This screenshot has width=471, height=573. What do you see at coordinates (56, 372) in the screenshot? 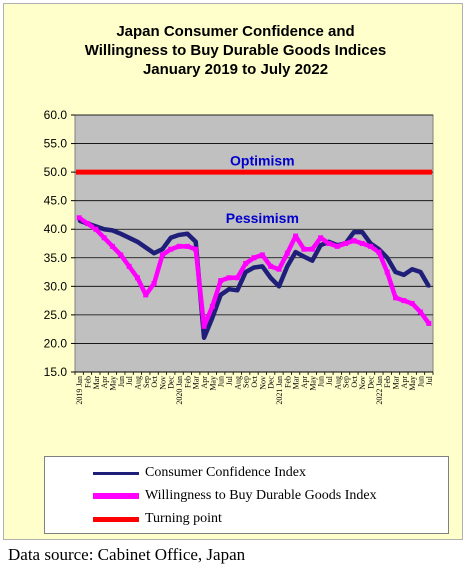
I see `y-tick-label: 15.0` at bounding box center [56, 372].